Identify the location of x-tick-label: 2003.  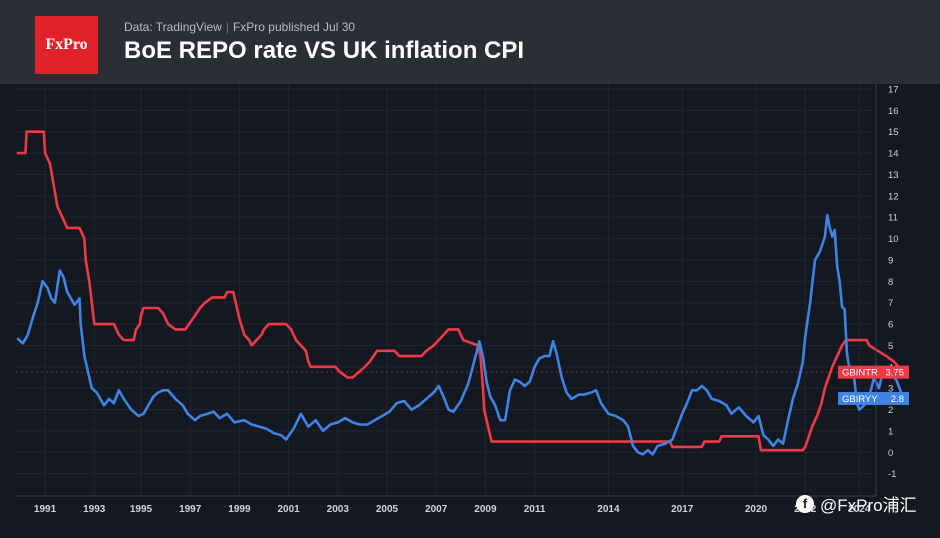
(338, 509).